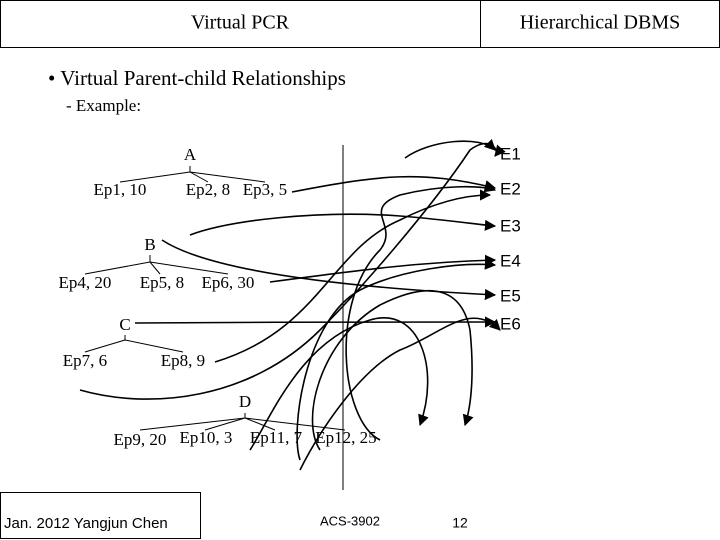 The width and height of the screenshot is (720, 540). What do you see at coordinates (124, 324) in the screenshot?
I see `node-label: C` at bounding box center [124, 324].